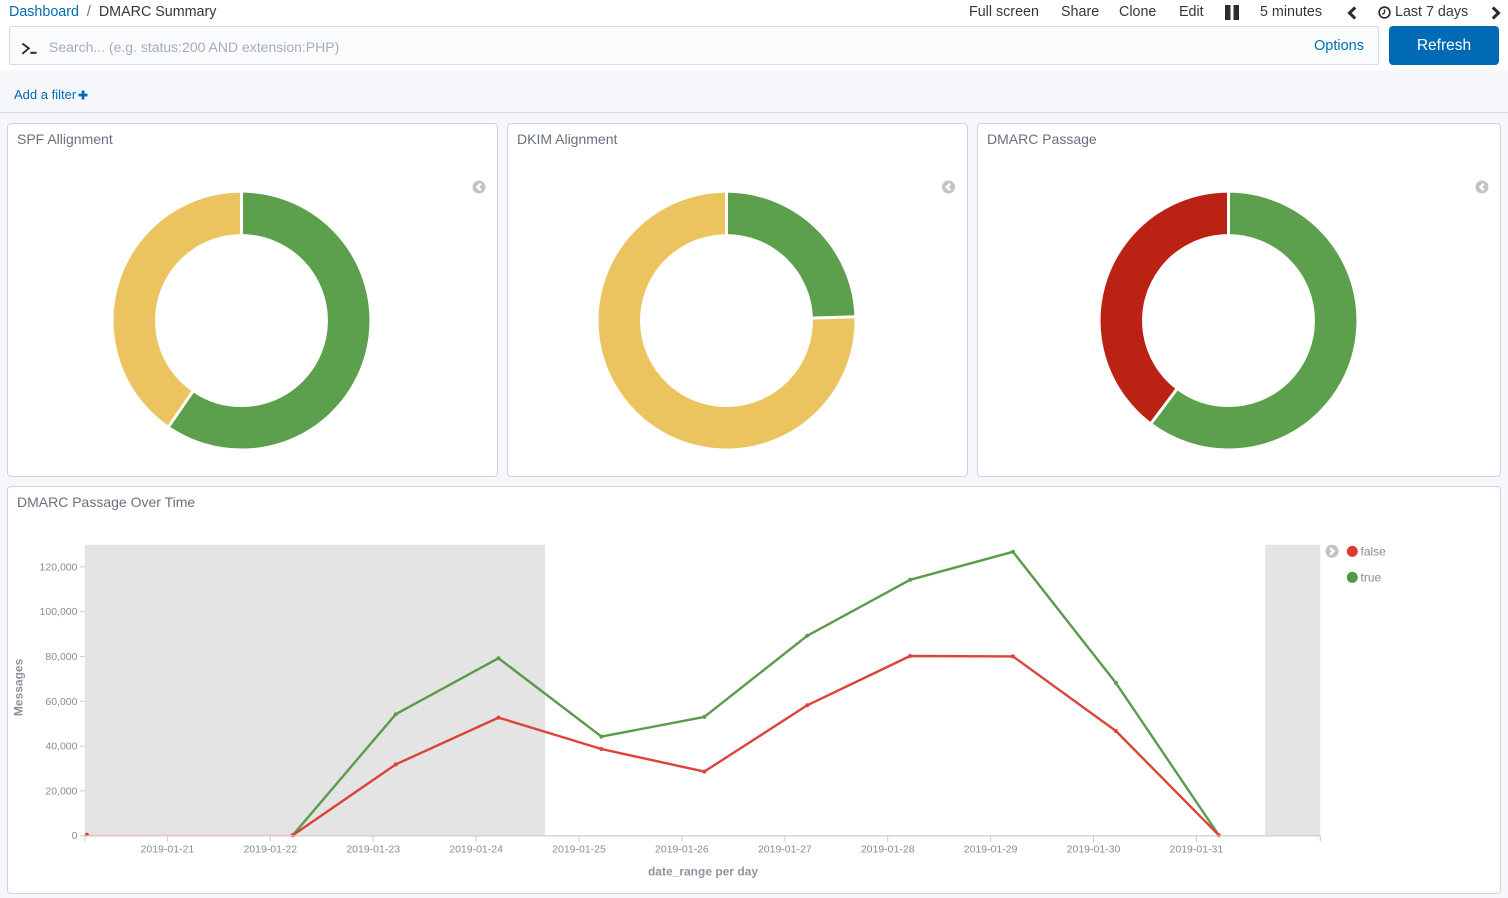 The height and width of the screenshot is (898, 1508). Describe the element at coordinates (59, 612) in the screenshot. I see `svg-text: 100,000` at that location.